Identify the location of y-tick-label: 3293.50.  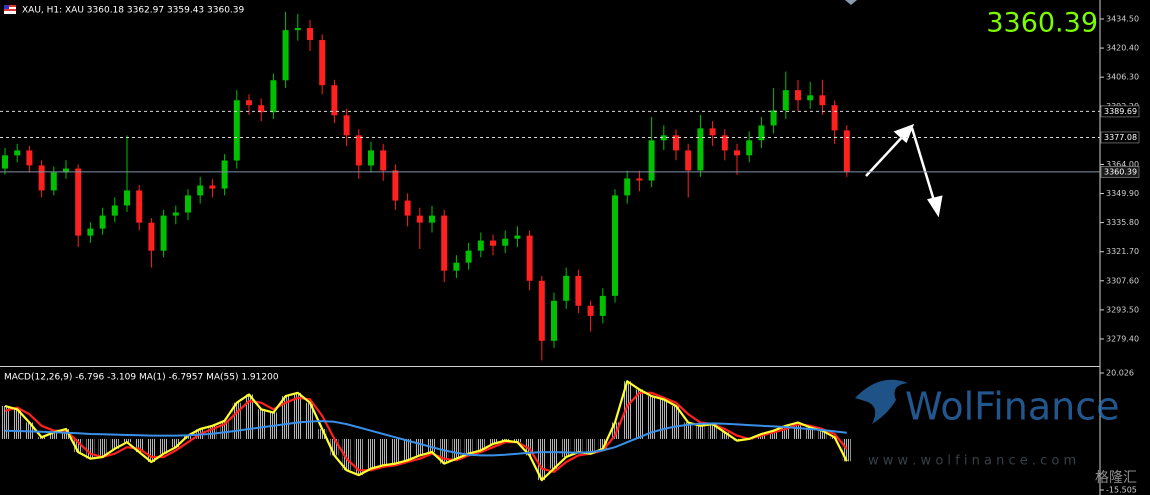
(1122, 309).